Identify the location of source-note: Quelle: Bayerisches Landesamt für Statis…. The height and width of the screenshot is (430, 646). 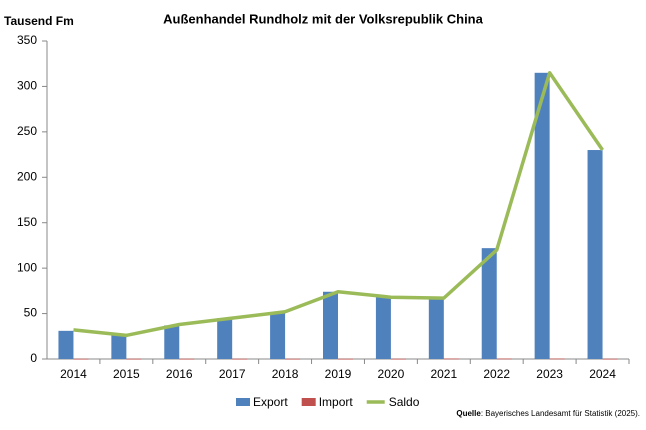
(548, 413).